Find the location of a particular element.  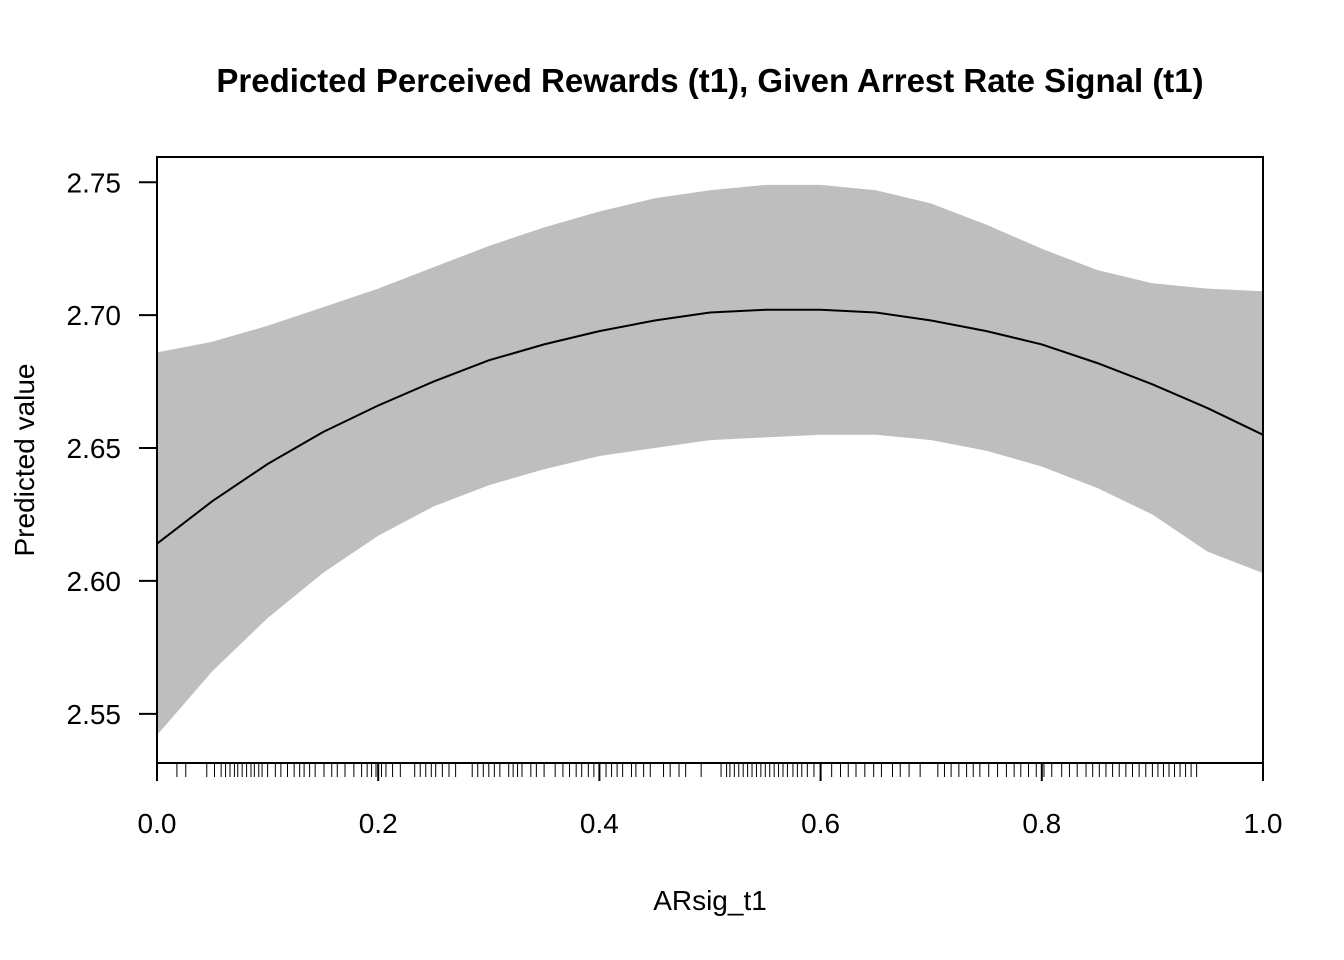

x-tick-label: 0.4 is located at coordinates (599, 823).